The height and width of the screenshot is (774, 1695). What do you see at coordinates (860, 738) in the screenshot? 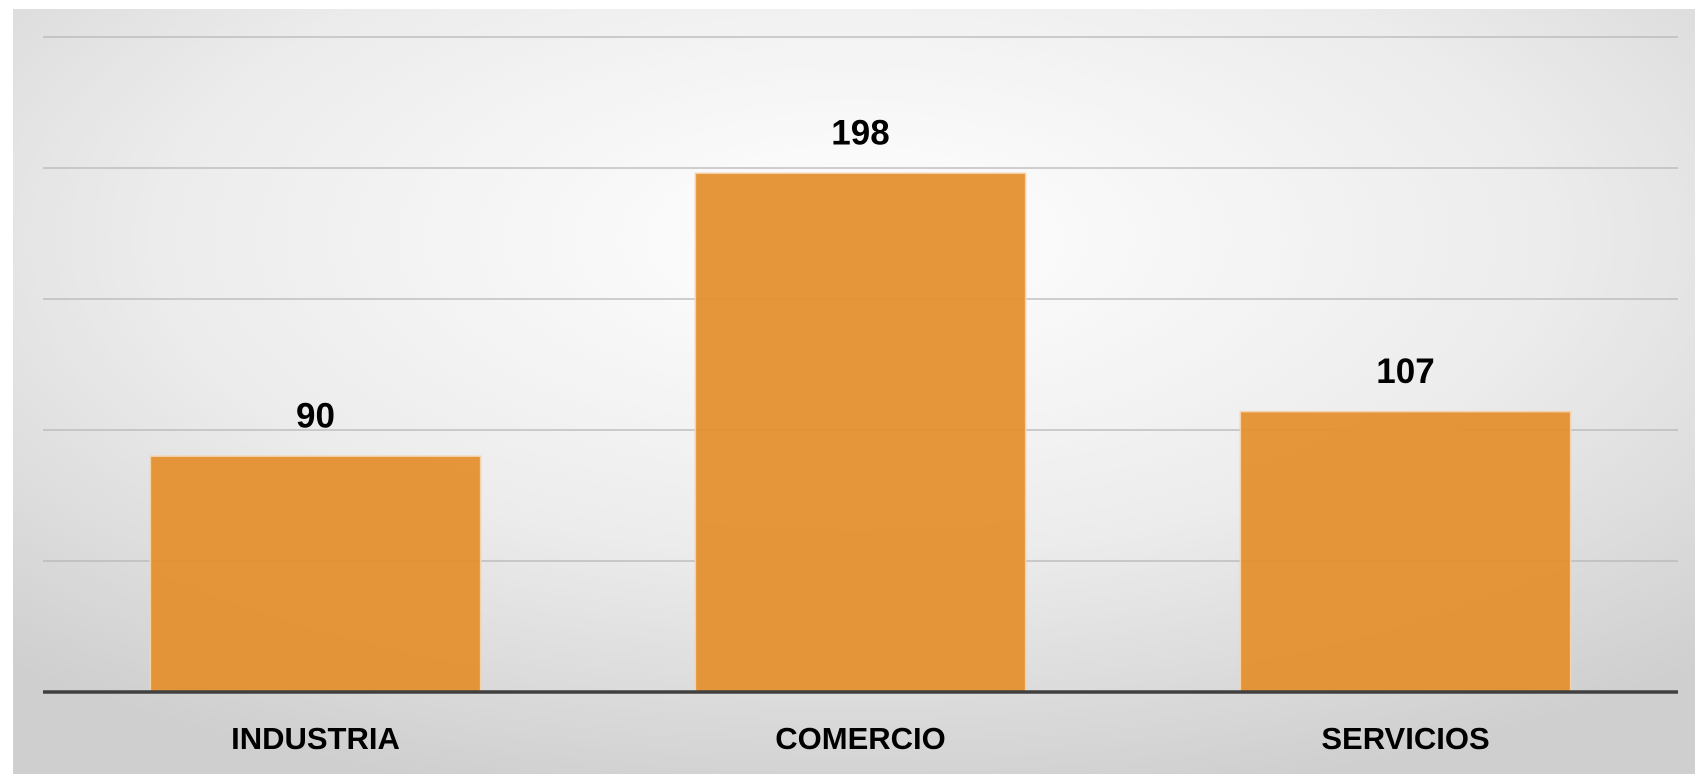
I see `x-tick-label: COMERCIO` at bounding box center [860, 738].